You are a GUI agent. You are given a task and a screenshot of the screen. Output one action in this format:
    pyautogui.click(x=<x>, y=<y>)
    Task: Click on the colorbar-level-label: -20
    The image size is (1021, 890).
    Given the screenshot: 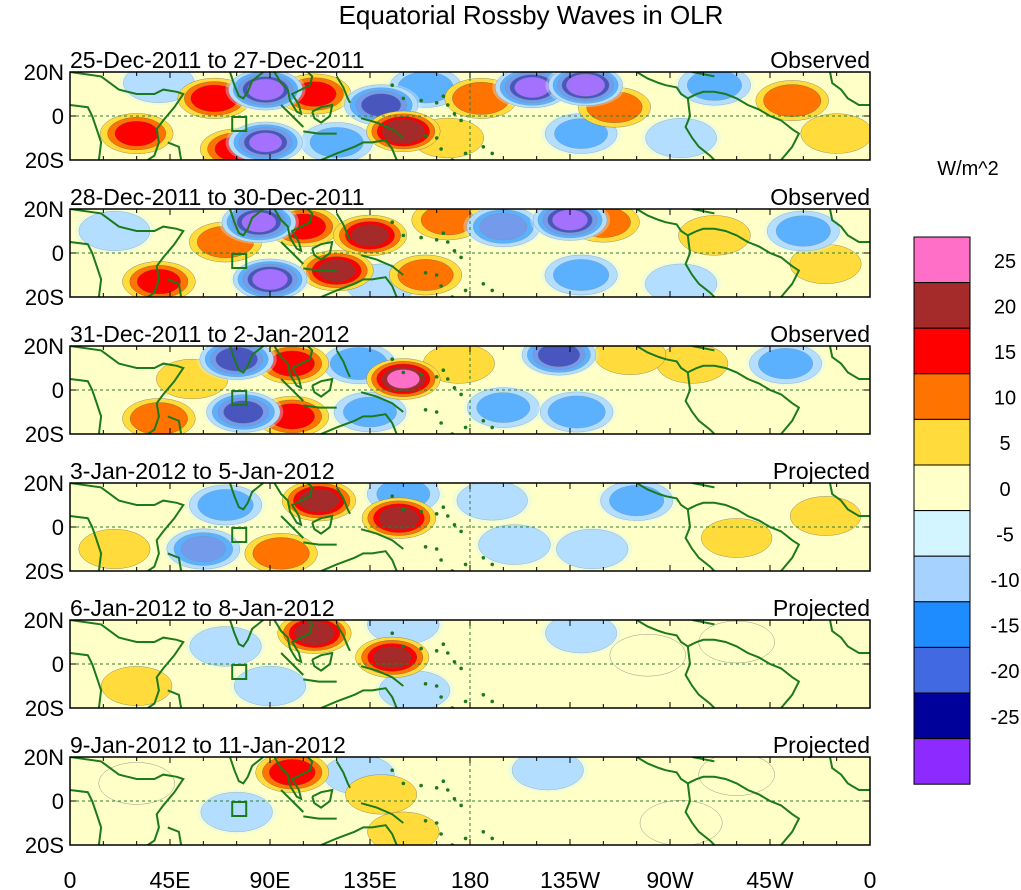 What is the action you would take?
    pyautogui.click(x=1005, y=672)
    